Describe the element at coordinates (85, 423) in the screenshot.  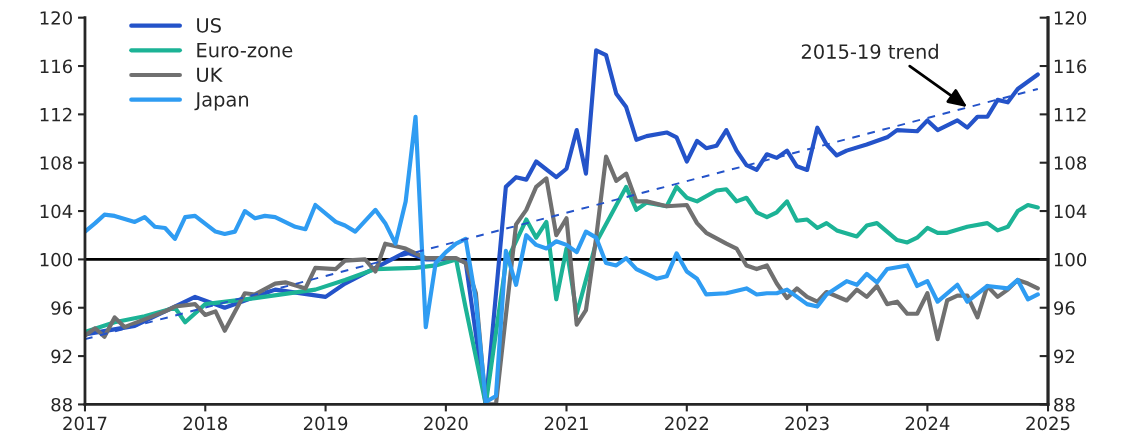
I see `x-tick-label: 2017` at that location.